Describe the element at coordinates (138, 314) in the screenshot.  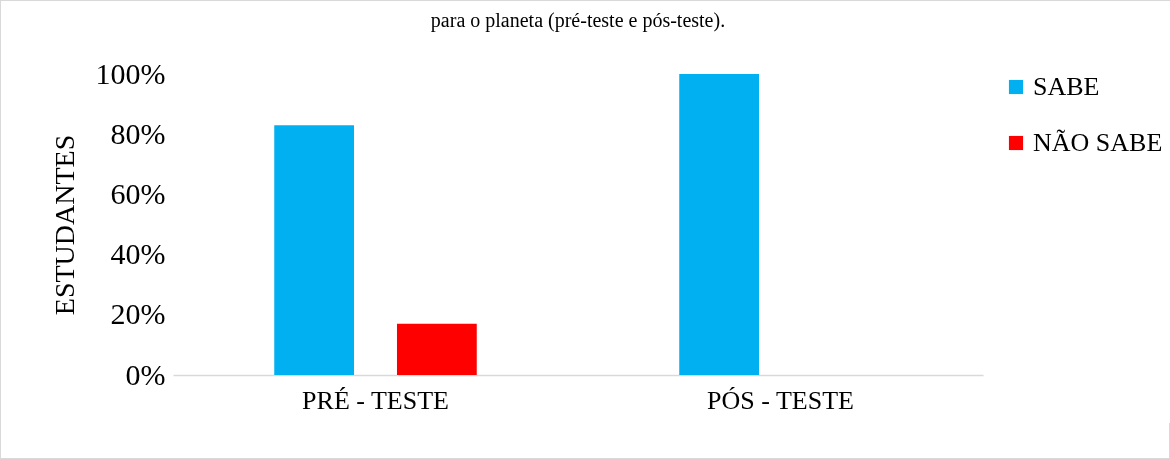
I see `y-tick-label: 20%` at that location.